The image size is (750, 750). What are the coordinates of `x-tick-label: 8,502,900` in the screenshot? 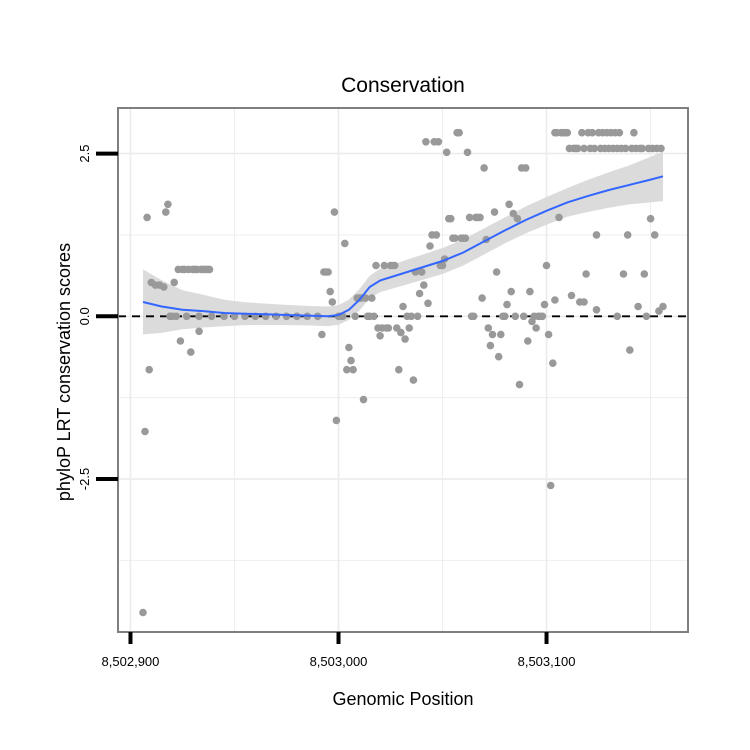 It's located at (131, 661).